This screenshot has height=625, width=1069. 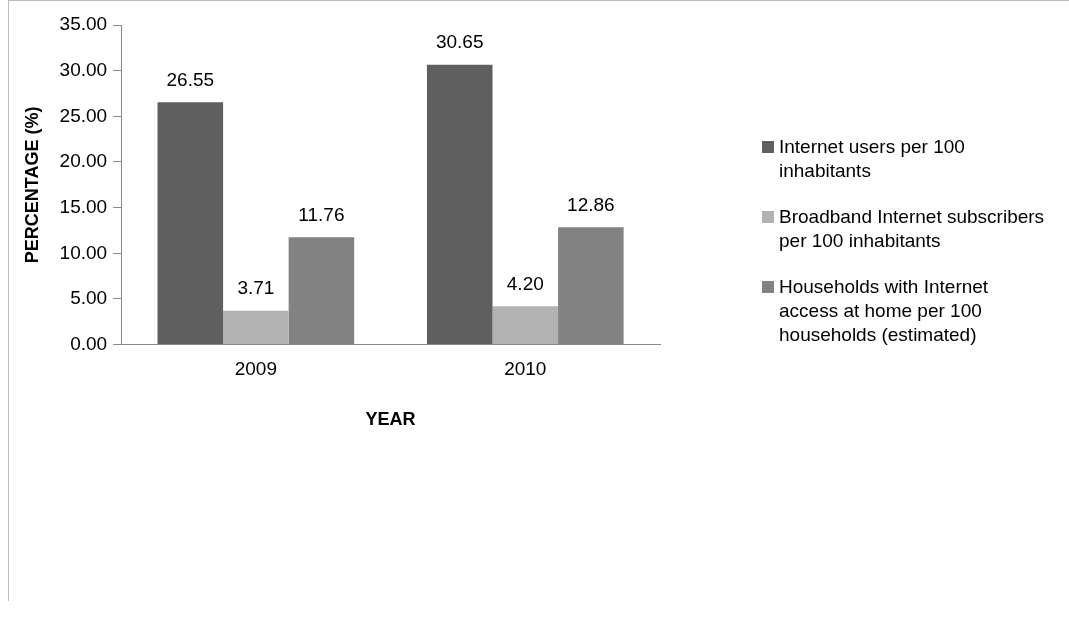 I want to click on data-label: 12.86, so click(x=591, y=204).